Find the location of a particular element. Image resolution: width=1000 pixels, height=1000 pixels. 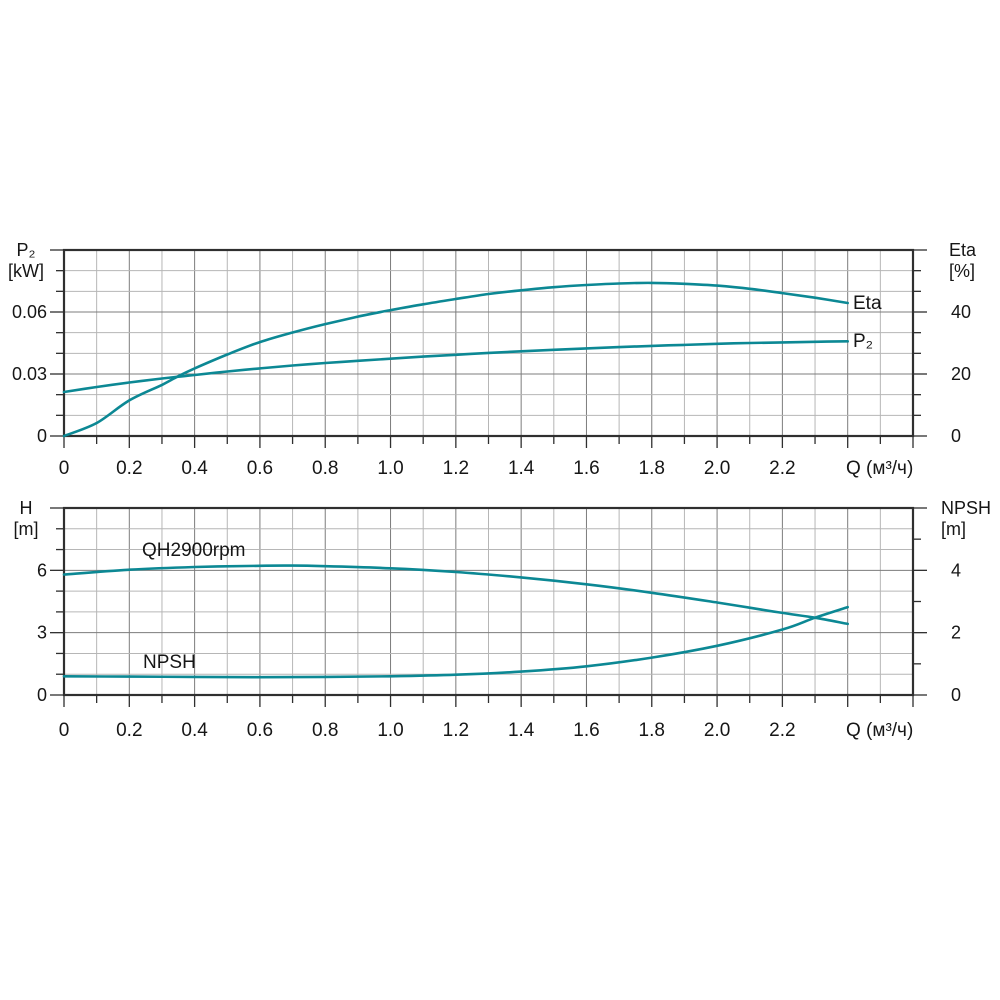

right-axis-title: NPSH is located at coordinates (966, 508).